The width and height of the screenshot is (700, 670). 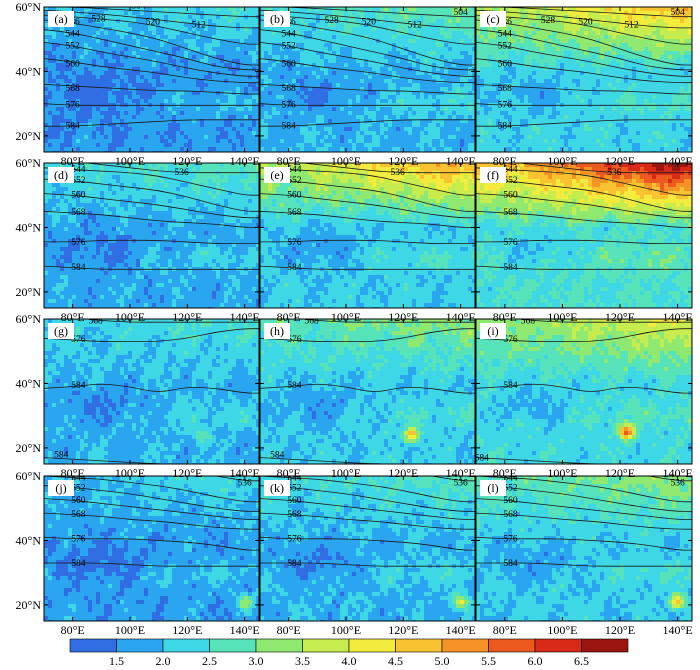 I want to click on svg-text: (b), so click(x=277, y=19).